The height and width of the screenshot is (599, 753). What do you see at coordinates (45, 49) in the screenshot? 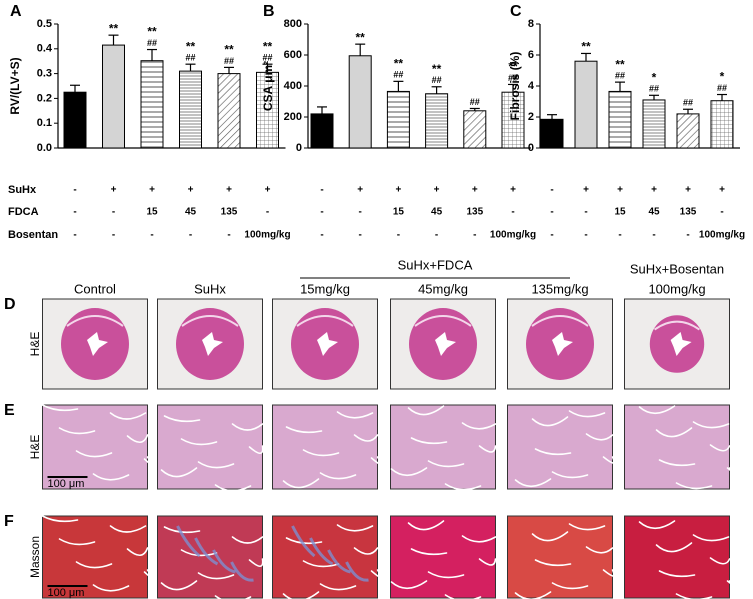
I see `y-tick-label: 0.4` at bounding box center [45, 49].